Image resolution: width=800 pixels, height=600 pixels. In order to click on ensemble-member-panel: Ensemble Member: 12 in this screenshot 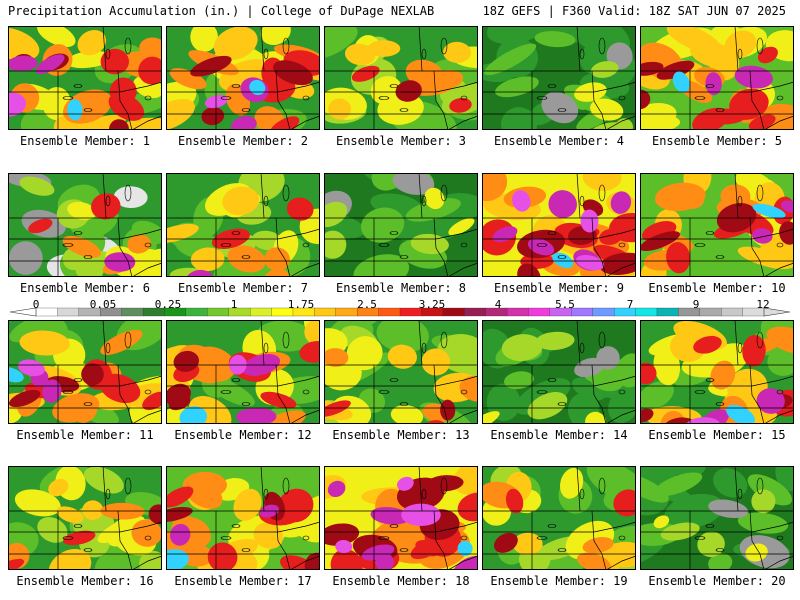, I will do `click(243, 381)`.